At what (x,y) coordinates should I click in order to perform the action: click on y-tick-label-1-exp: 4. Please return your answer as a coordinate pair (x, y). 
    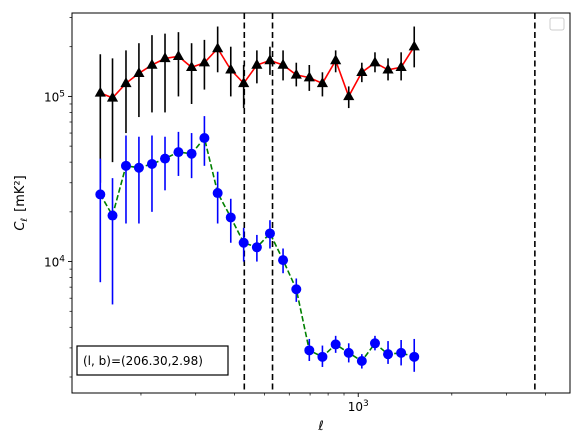
    Looking at the image, I should click on (62, 260).